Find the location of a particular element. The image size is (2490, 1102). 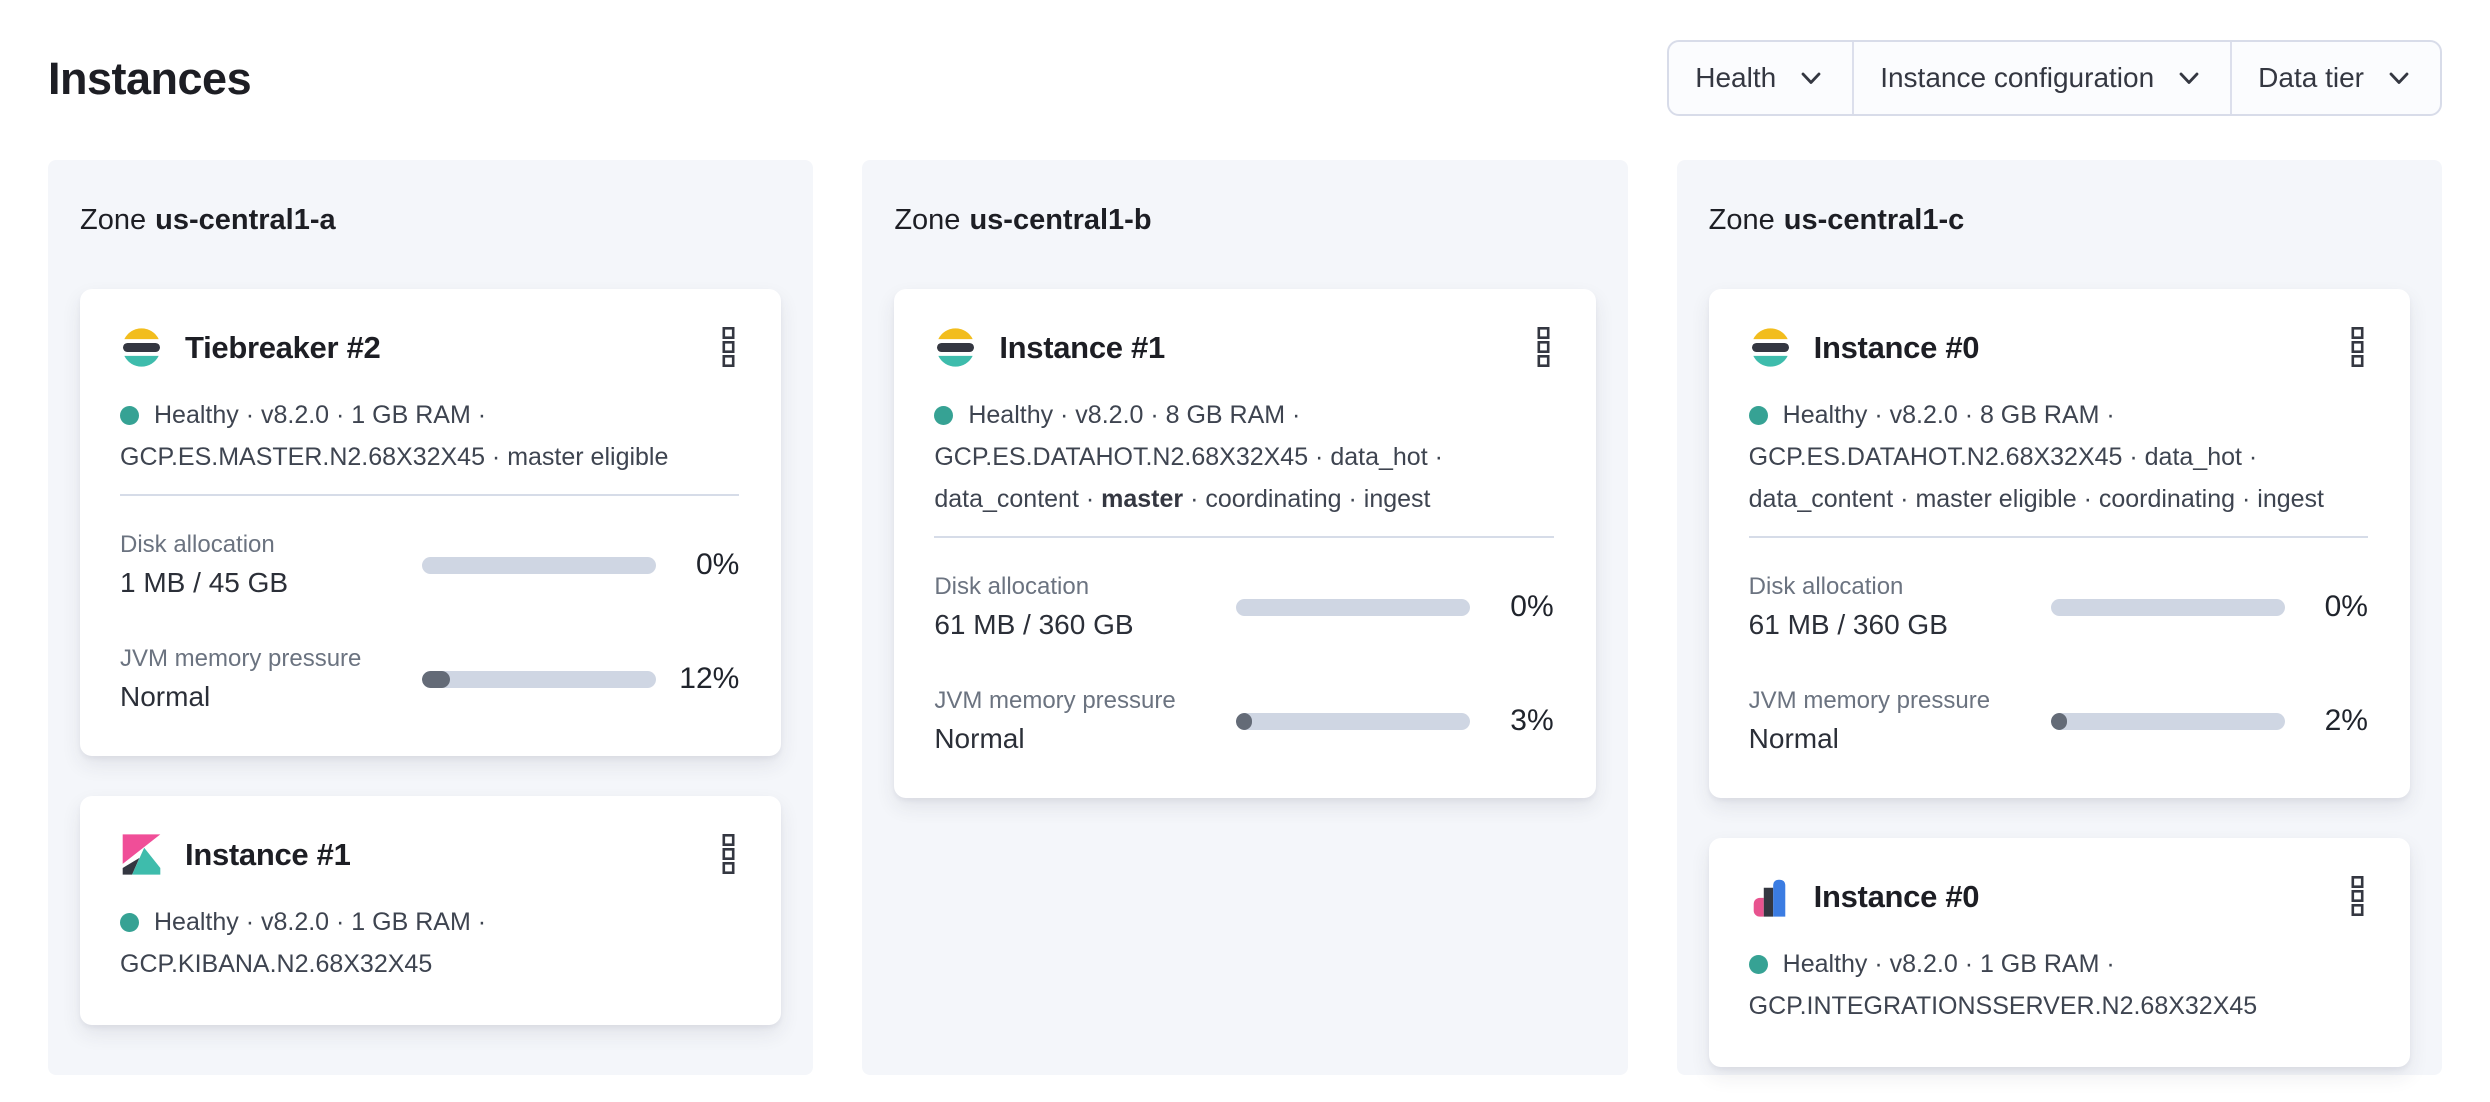

zone-name: us-central1-c is located at coordinates (1874, 220).